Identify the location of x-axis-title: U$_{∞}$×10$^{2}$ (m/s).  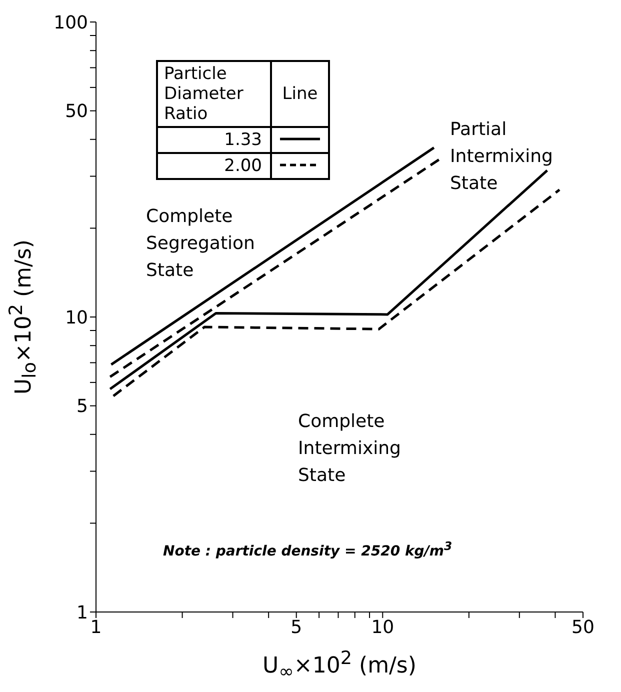
(340, 665).